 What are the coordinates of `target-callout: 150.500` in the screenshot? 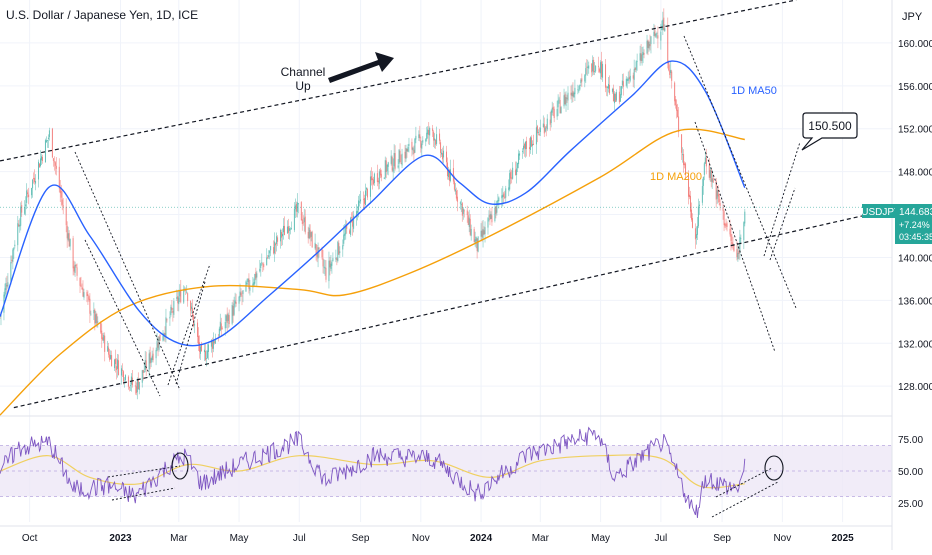 It's located at (829, 131).